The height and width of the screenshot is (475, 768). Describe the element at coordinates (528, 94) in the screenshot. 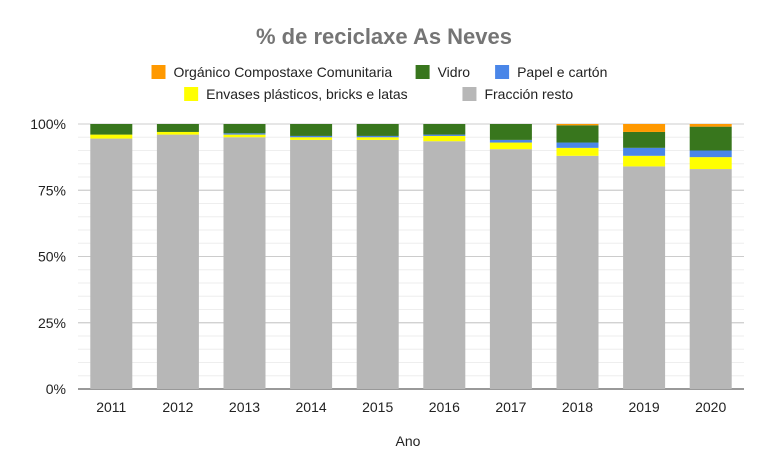

I see `legend-label: Fracción resto` at that location.